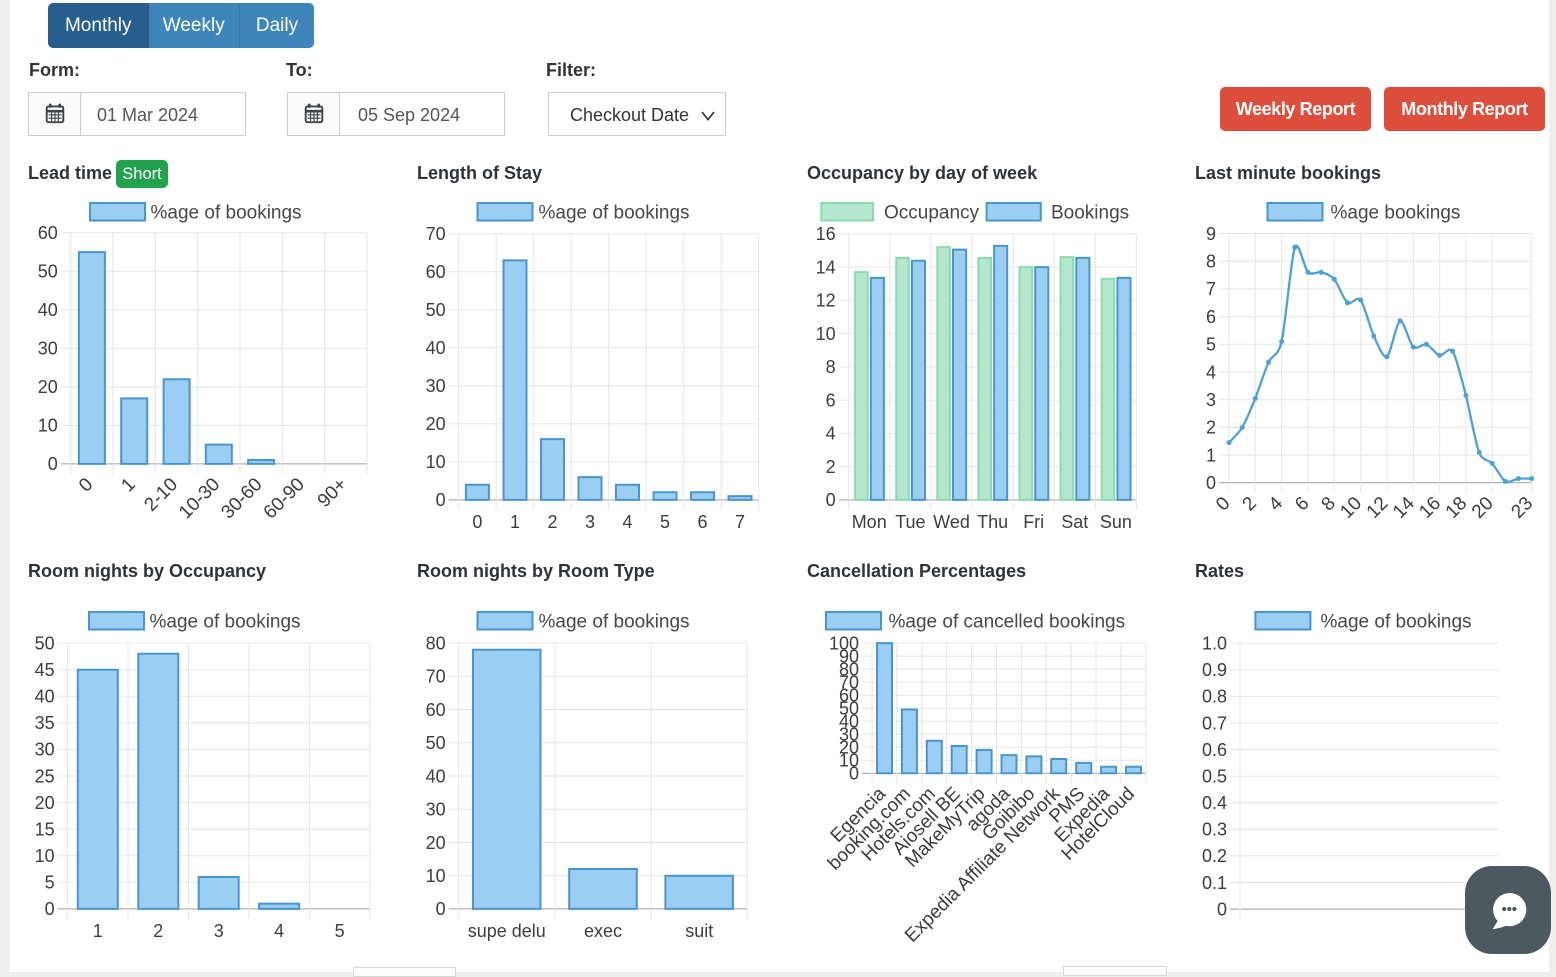 Image resolution: width=1556 pixels, height=977 pixels. Describe the element at coordinates (1214, 670) in the screenshot. I see `svg-text: 0.9` at that location.